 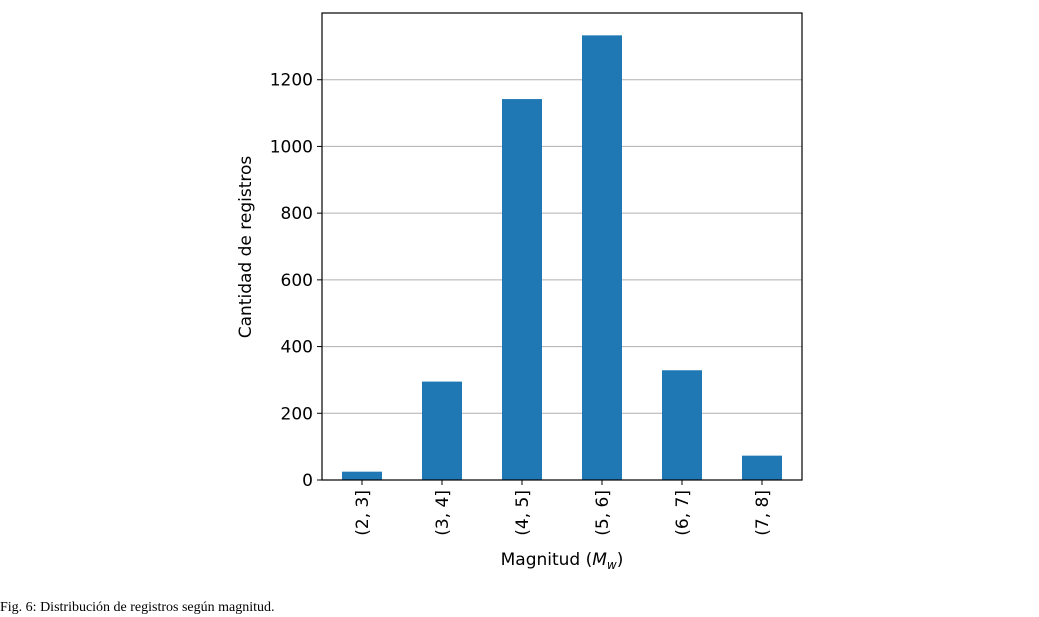 What do you see at coordinates (307, 481) in the screenshot?
I see `y-tick-label-0: 0` at bounding box center [307, 481].